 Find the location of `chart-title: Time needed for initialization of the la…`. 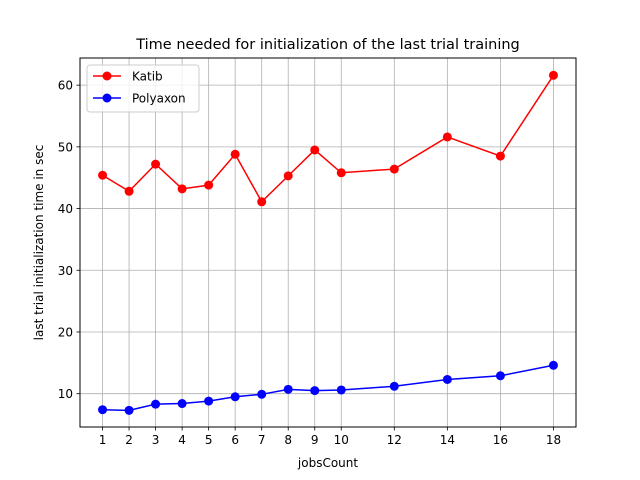

chart-title: Time needed for initialization of the la… is located at coordinates (327, 45).